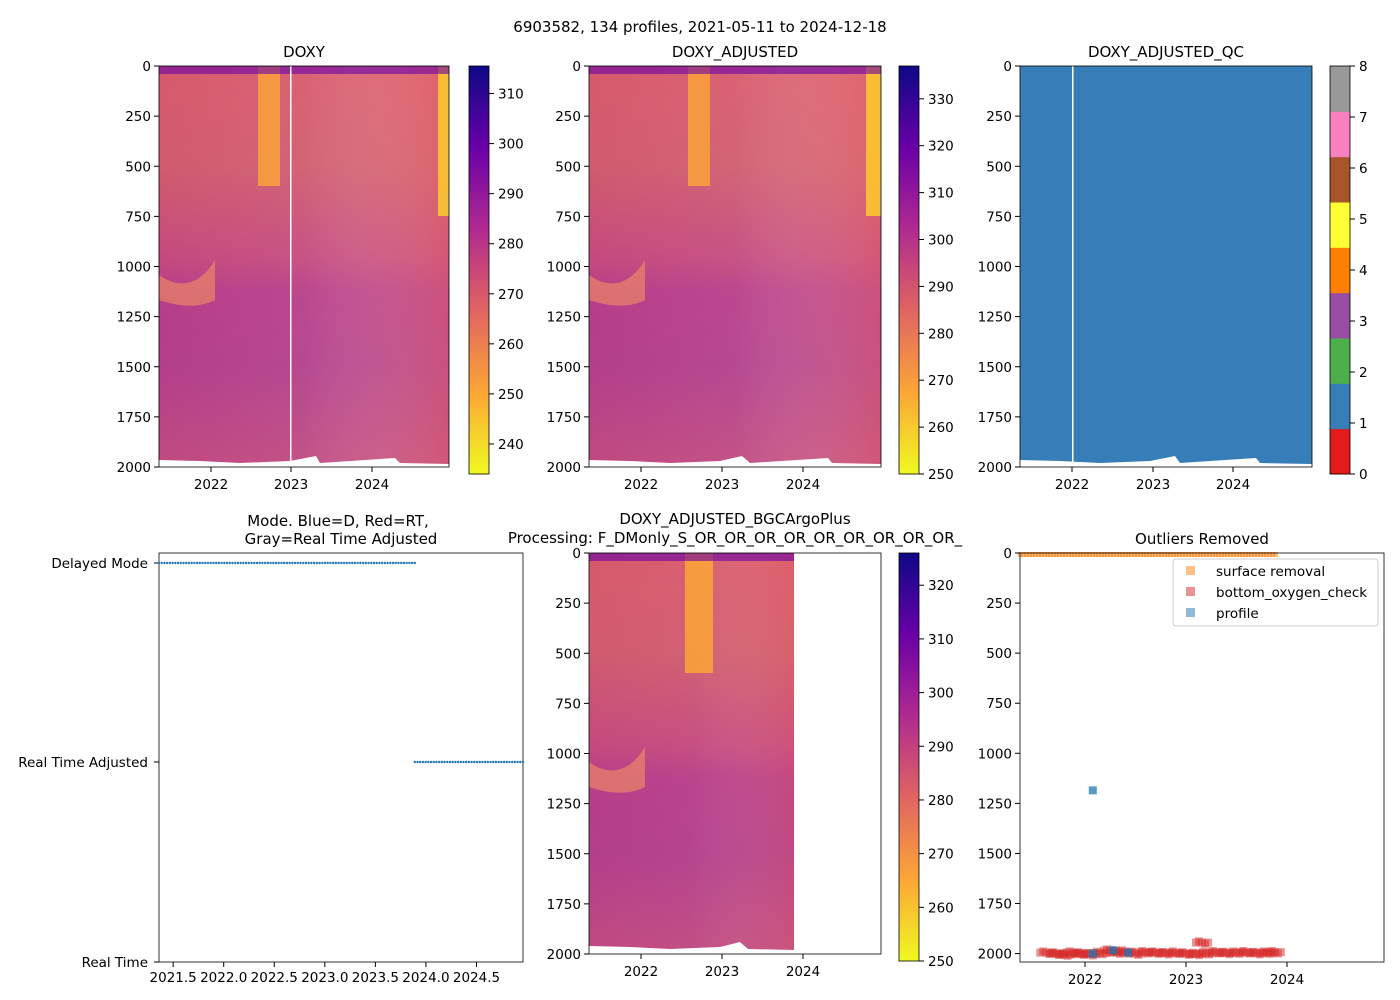  Describe the element at coordinates (511, 395) in the screenshot. I see `colorbar-tick-label: 250` at that location.